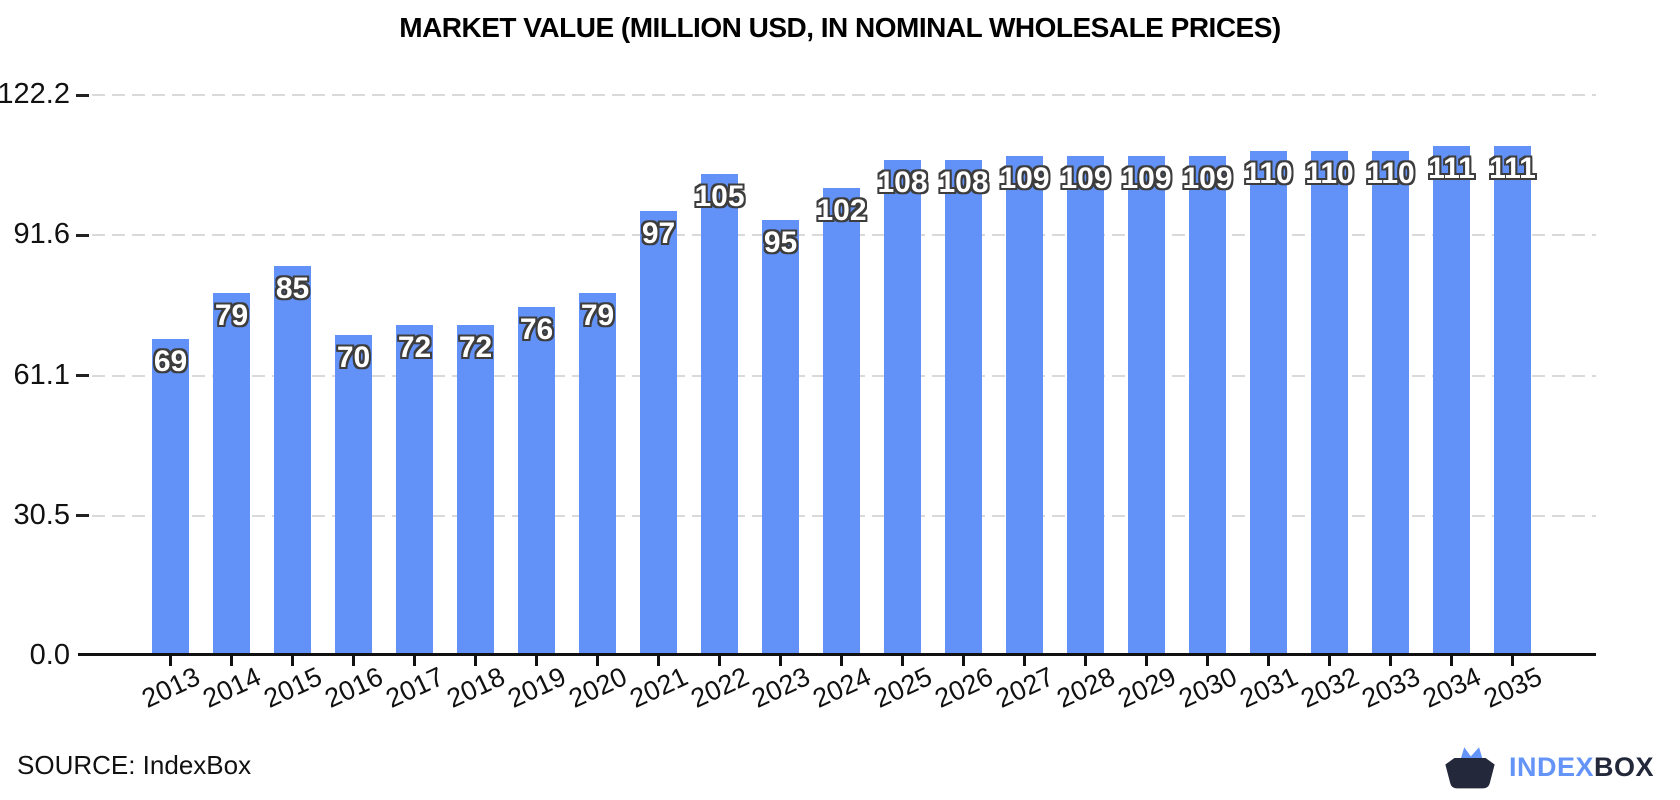  I want to click on x-axis-tick-2025, so click(902, 661).